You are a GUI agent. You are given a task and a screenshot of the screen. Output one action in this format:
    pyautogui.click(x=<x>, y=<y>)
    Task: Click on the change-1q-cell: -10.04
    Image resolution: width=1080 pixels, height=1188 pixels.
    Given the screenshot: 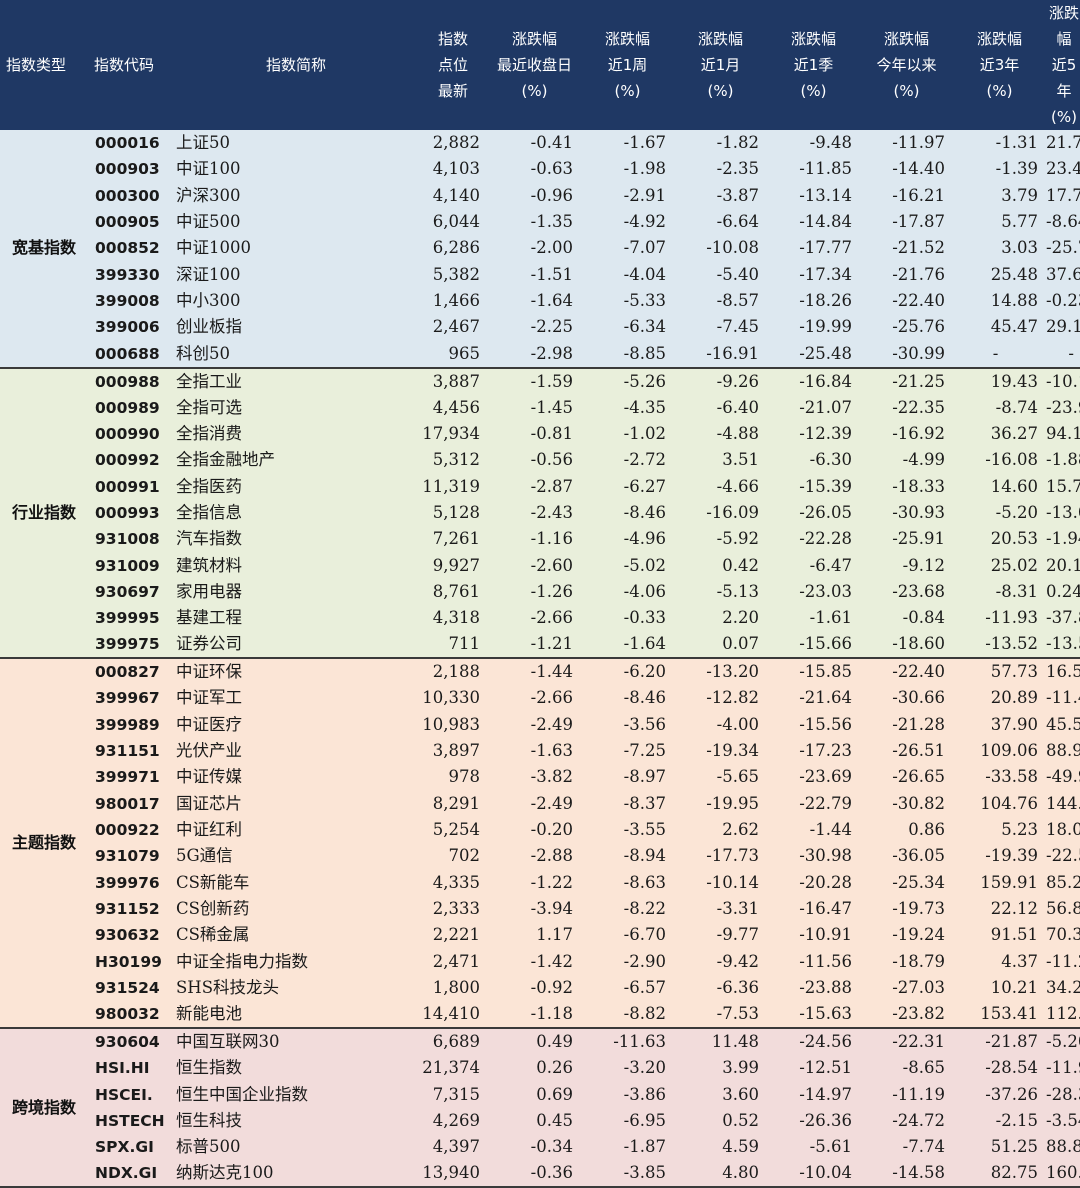 What is the action you would take?
    pyautogui.click(x=813, y=1174)
    